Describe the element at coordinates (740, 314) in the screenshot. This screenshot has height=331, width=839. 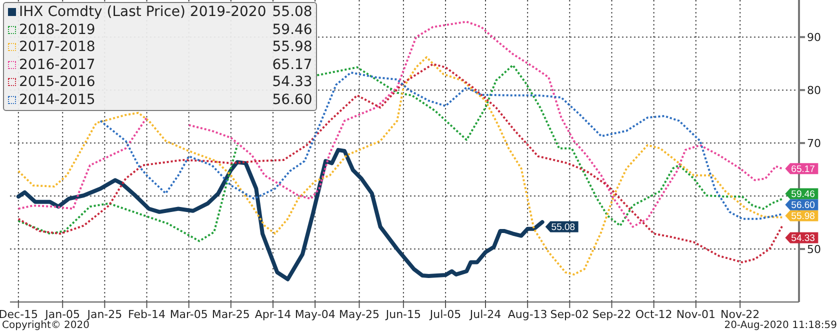
I see `x-tick-label: Nov-22` at that location.